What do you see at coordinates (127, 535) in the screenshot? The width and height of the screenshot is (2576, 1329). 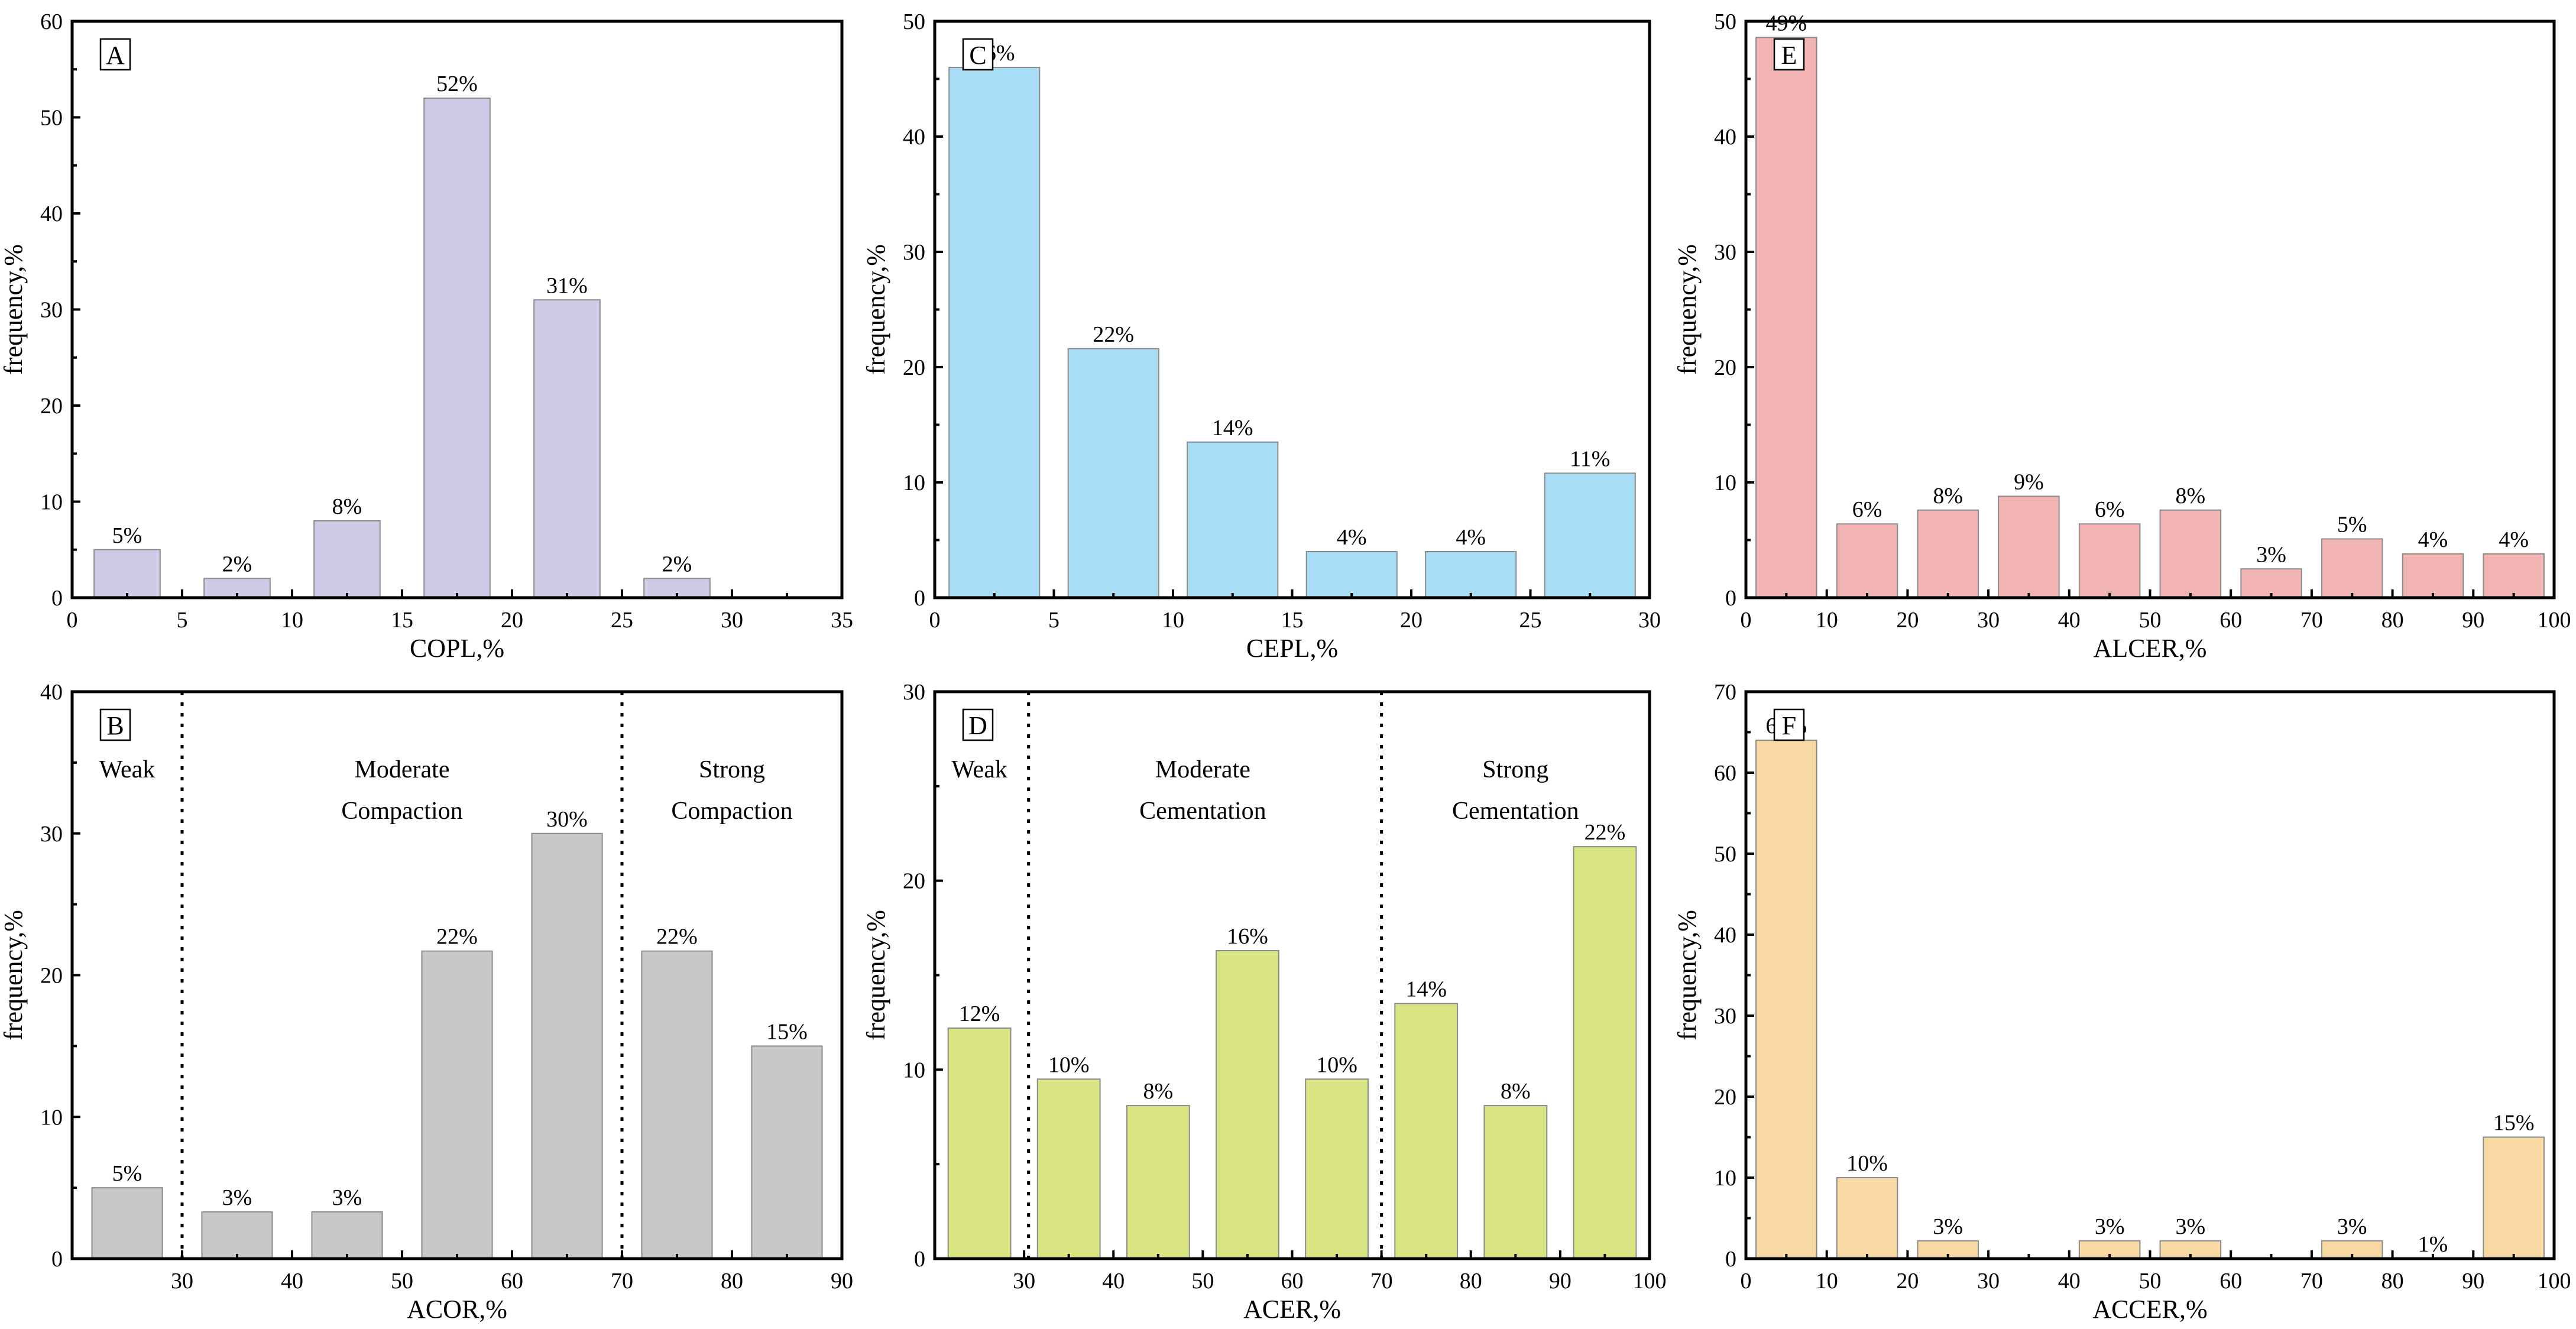 I see `data-label: 5%` at bounding box center [127, 535].